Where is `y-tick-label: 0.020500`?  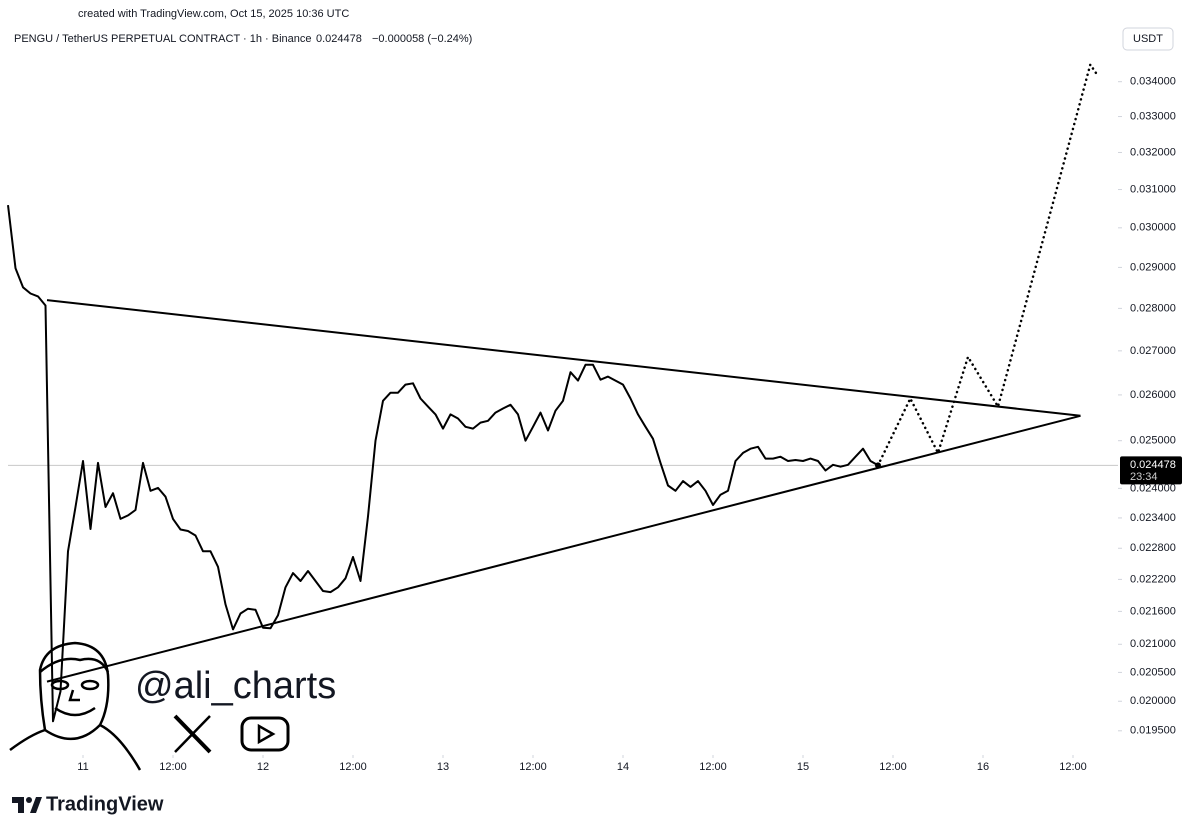
y-tick-label: 0.020500 is located at coordinates (1153, 672).